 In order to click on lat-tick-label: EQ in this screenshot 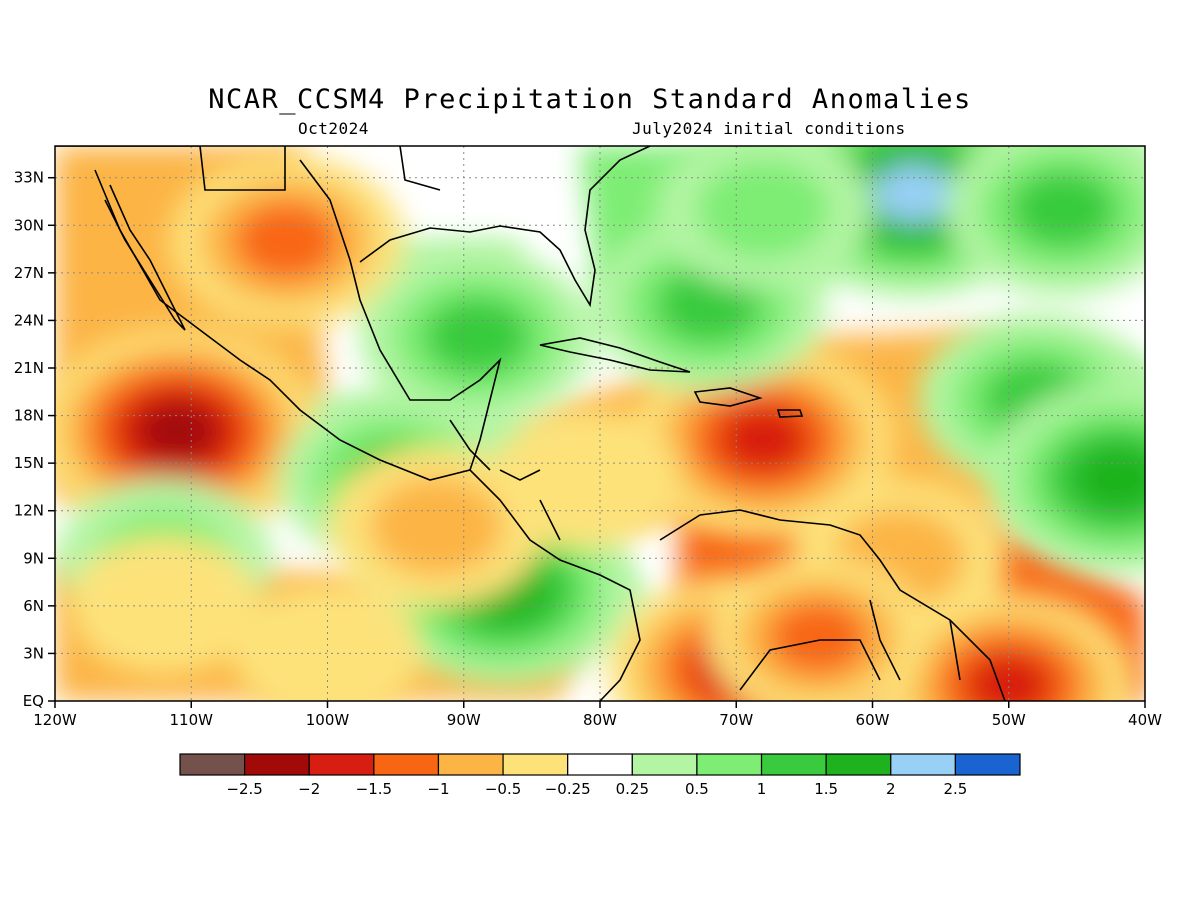, I will do `click(33, 701)`.